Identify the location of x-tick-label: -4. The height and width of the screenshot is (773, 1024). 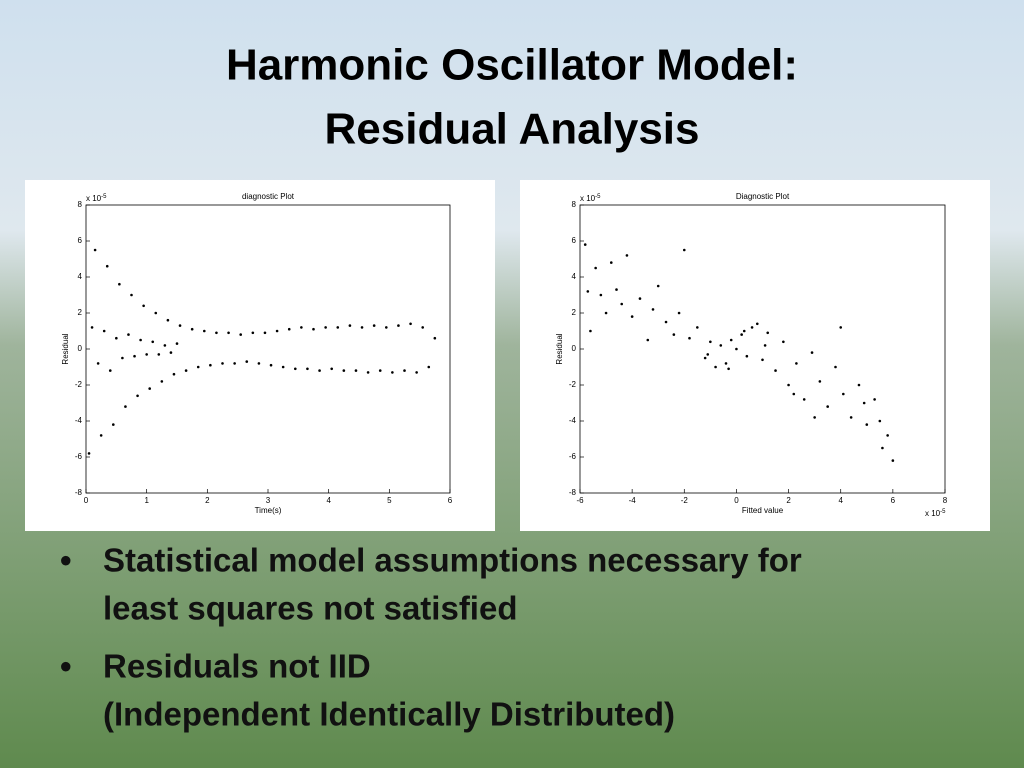
(633, 500).